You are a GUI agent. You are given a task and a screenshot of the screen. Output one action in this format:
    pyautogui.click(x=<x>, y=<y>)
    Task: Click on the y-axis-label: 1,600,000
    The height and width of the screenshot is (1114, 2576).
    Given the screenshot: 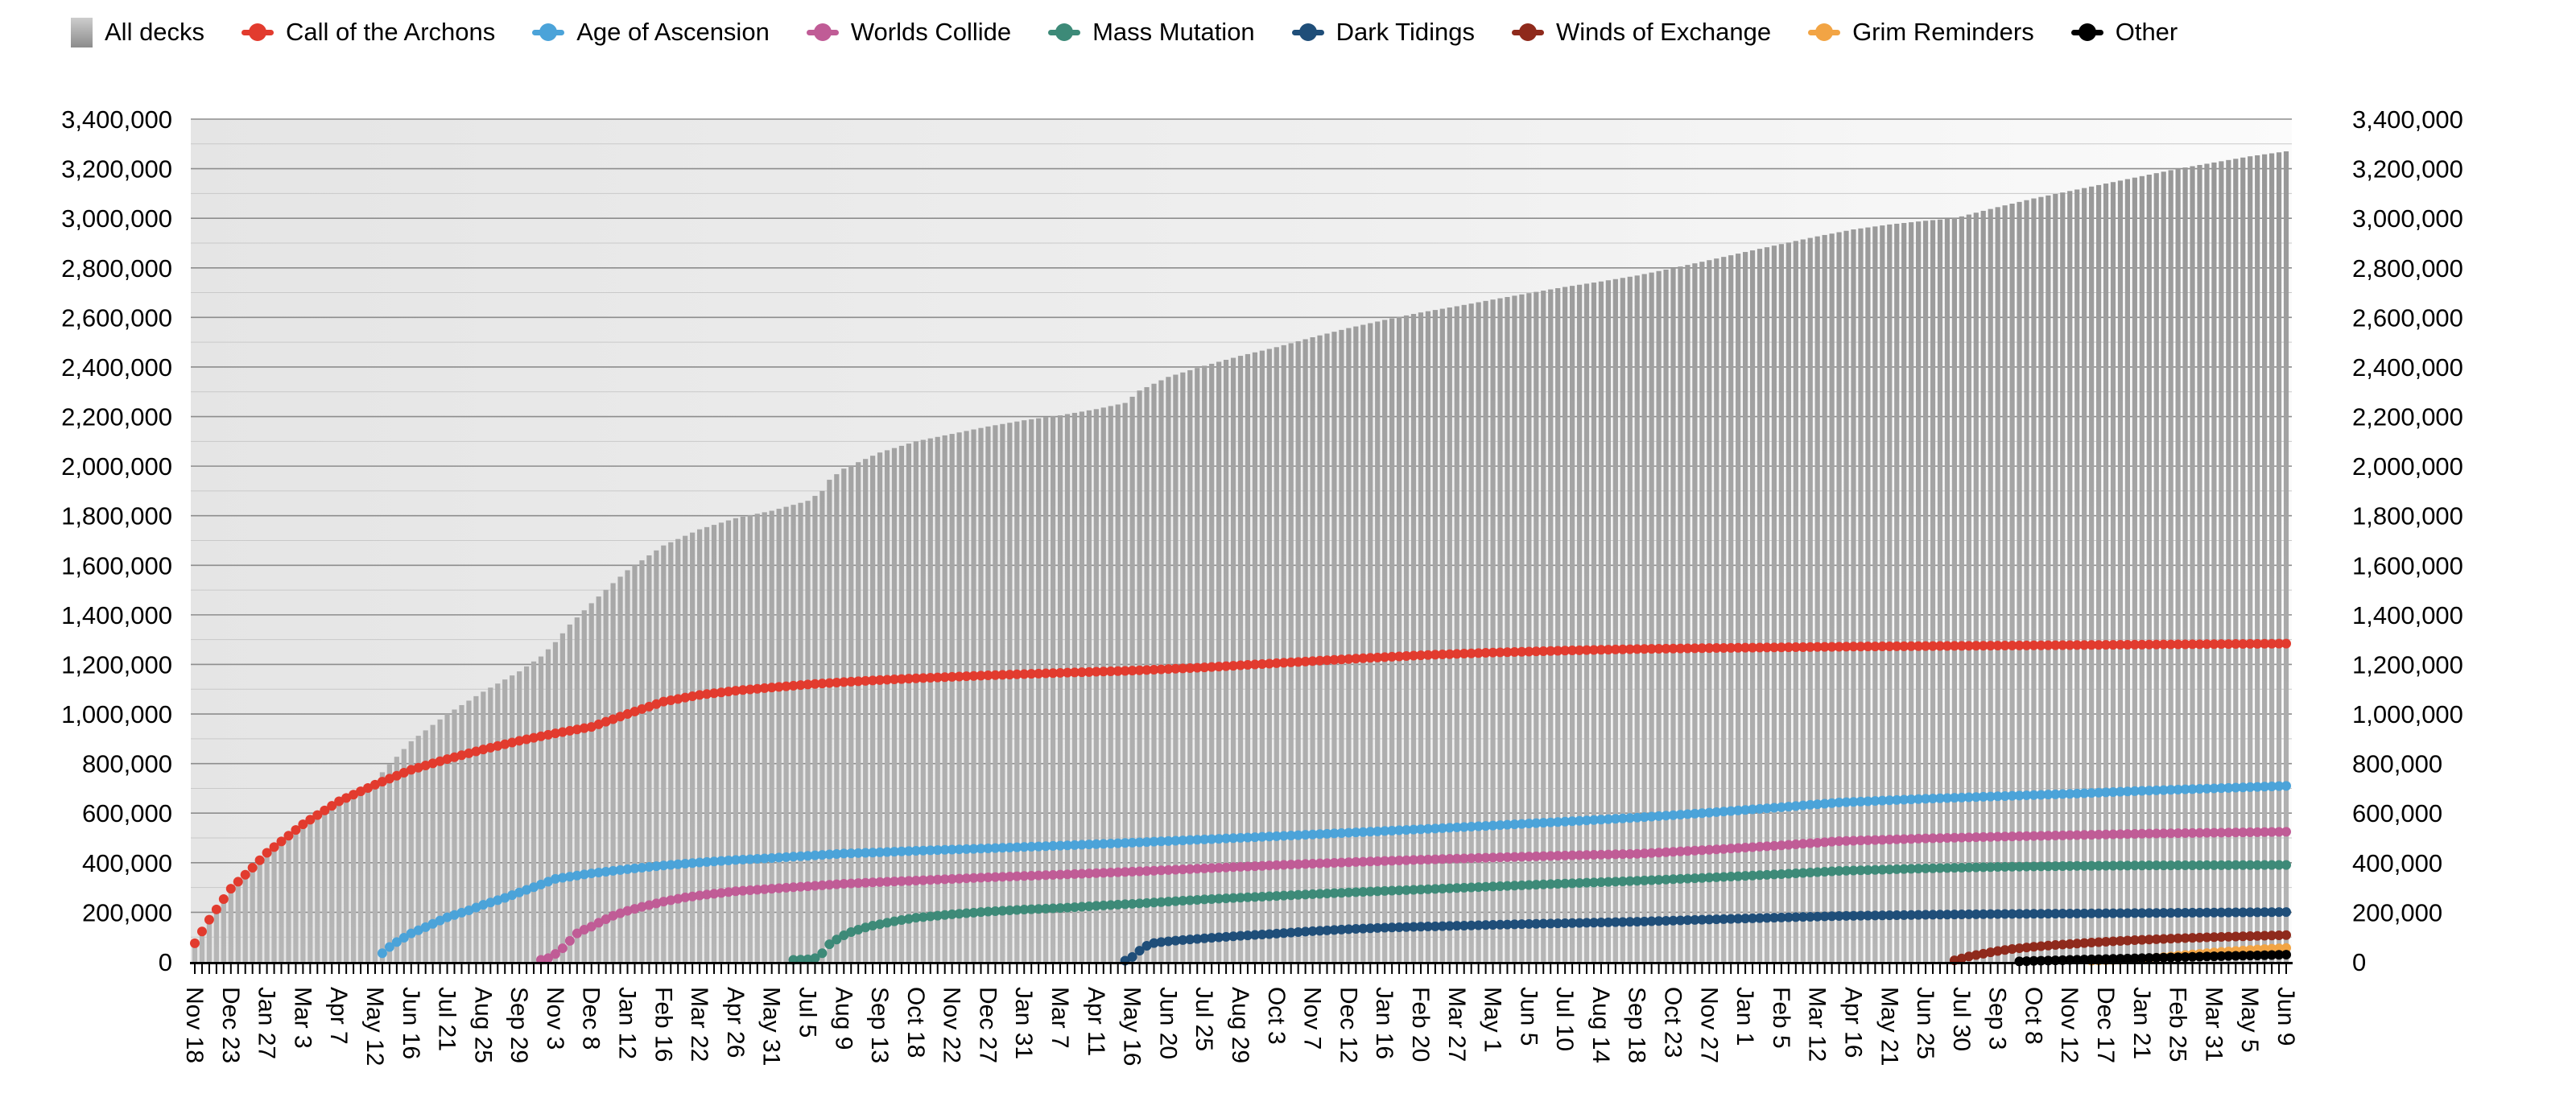 What is the action you would take?
    pyautogui.click(x=116, y=565)
    